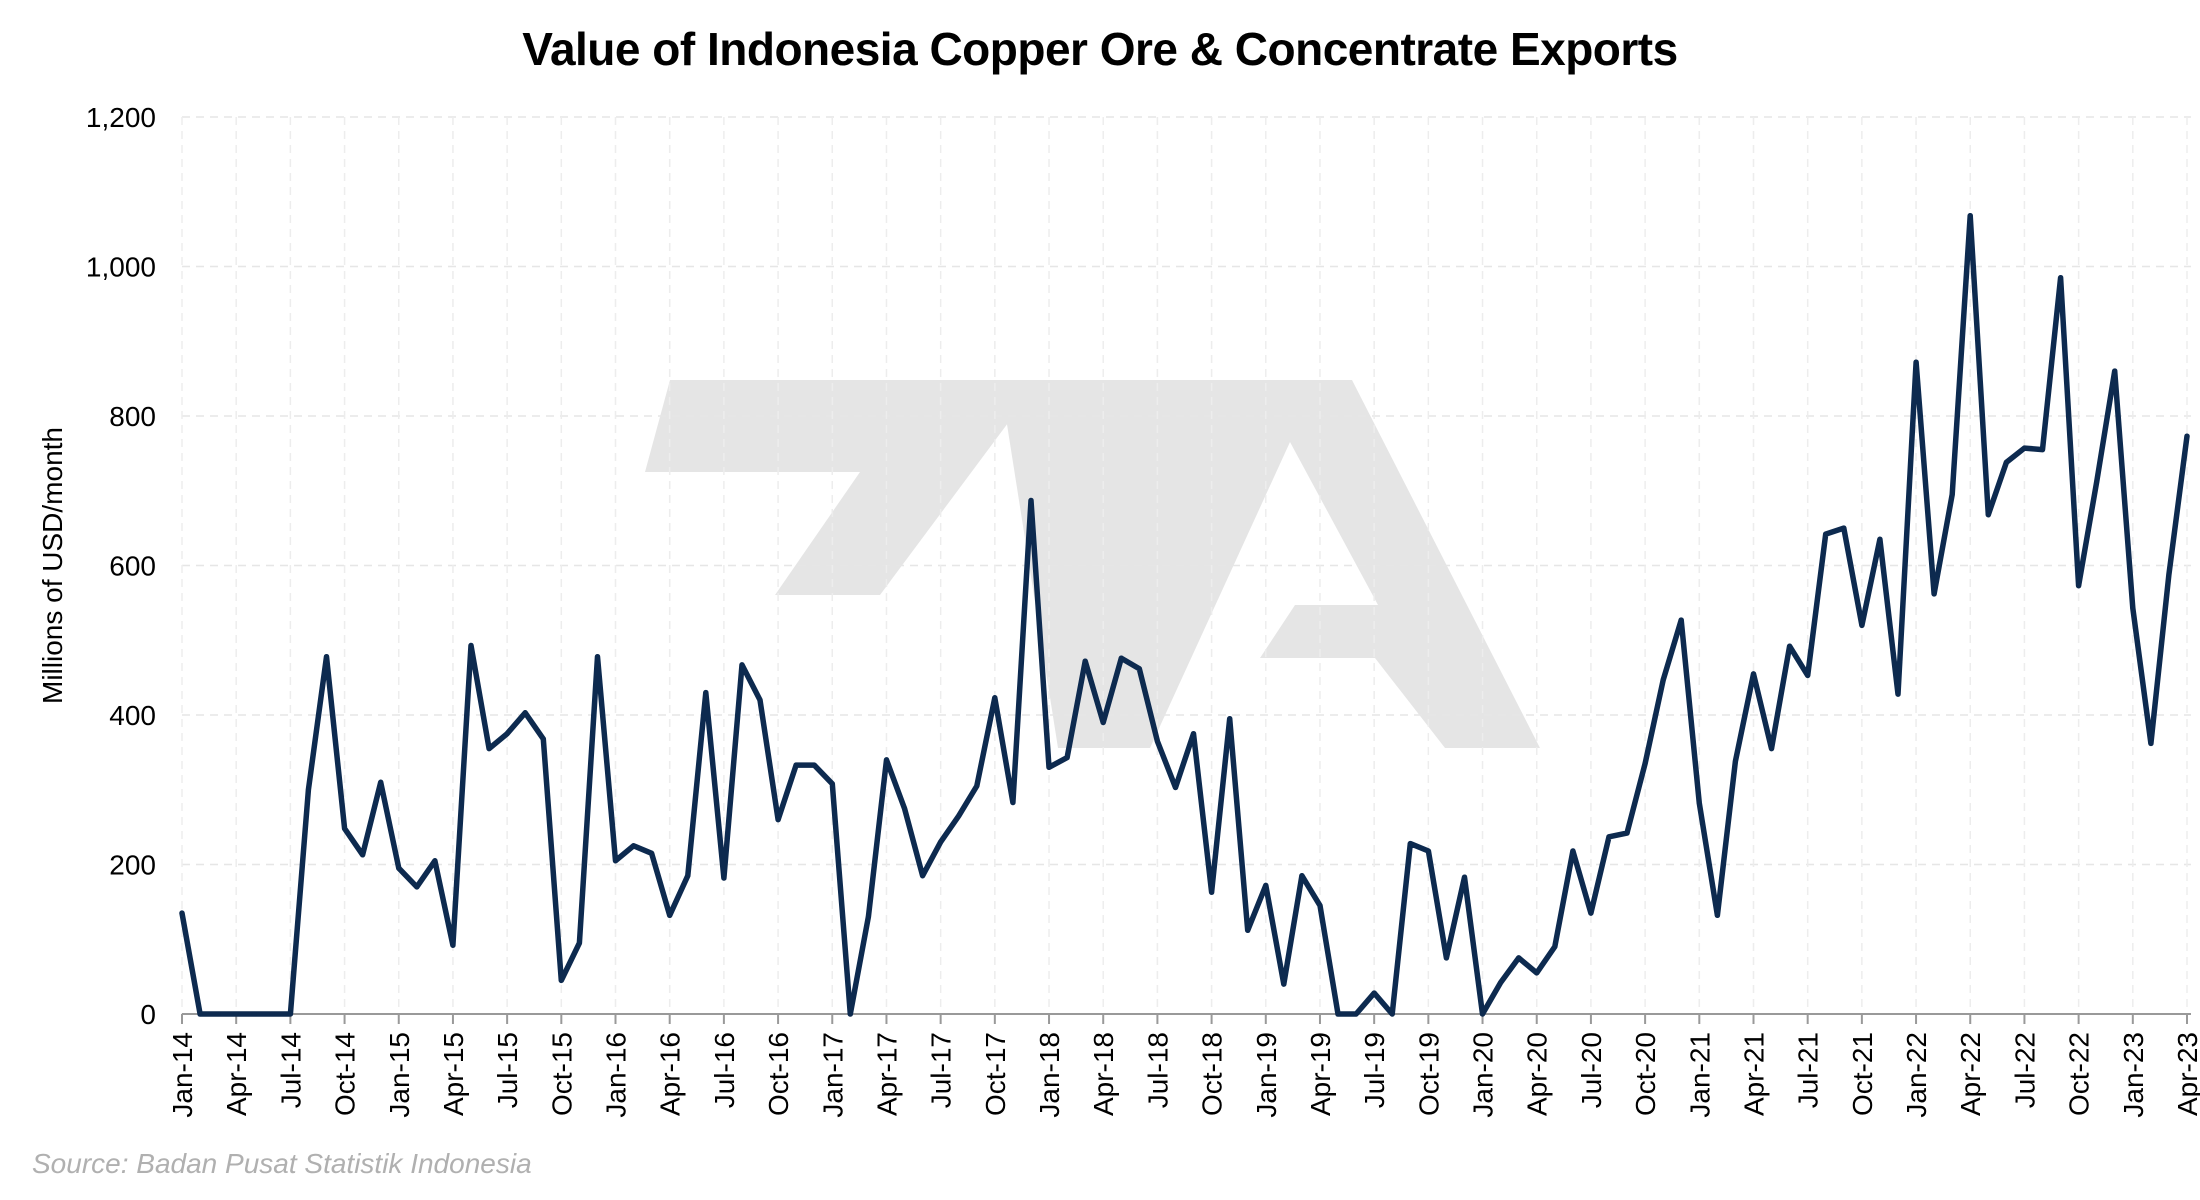  What do you see at coordinates (1157, 1070) in the screenshot?
I see `x-tick-label: Jul-18` at bounding box center [1157, 1070].